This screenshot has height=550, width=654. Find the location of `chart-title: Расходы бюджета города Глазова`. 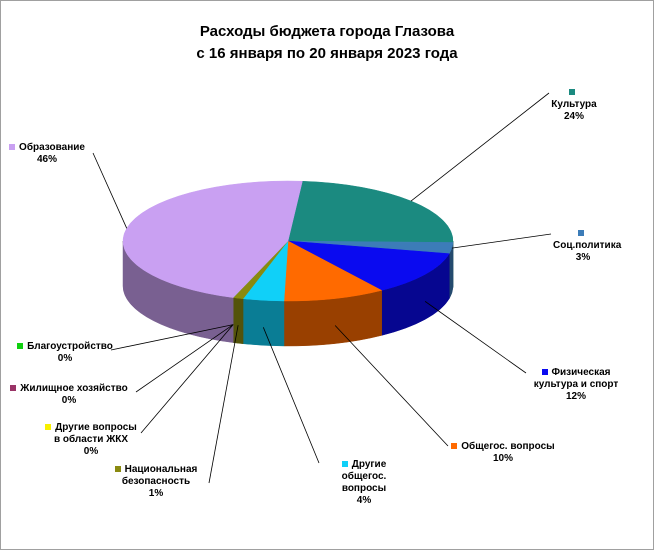

chart-title: Расходы бюджета города Глазова is located at coordinates (327, 31).